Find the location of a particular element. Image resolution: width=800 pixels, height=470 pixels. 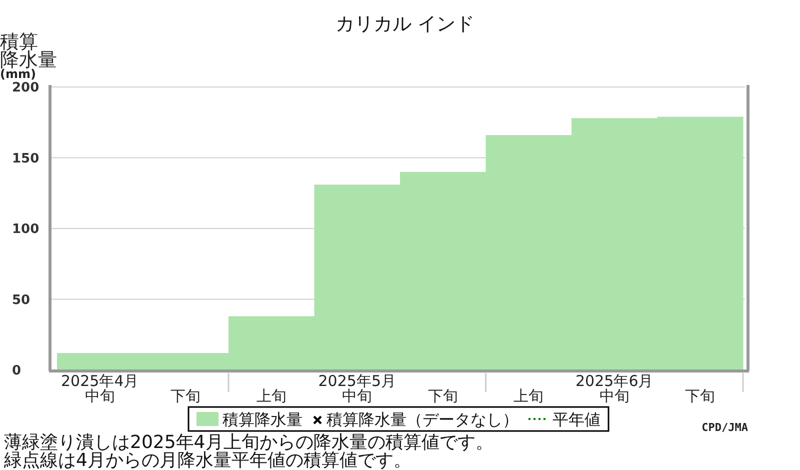

text: 緑点線は4月からの月降水量平年値の積算値です。 is located at coordinates (207, 460).